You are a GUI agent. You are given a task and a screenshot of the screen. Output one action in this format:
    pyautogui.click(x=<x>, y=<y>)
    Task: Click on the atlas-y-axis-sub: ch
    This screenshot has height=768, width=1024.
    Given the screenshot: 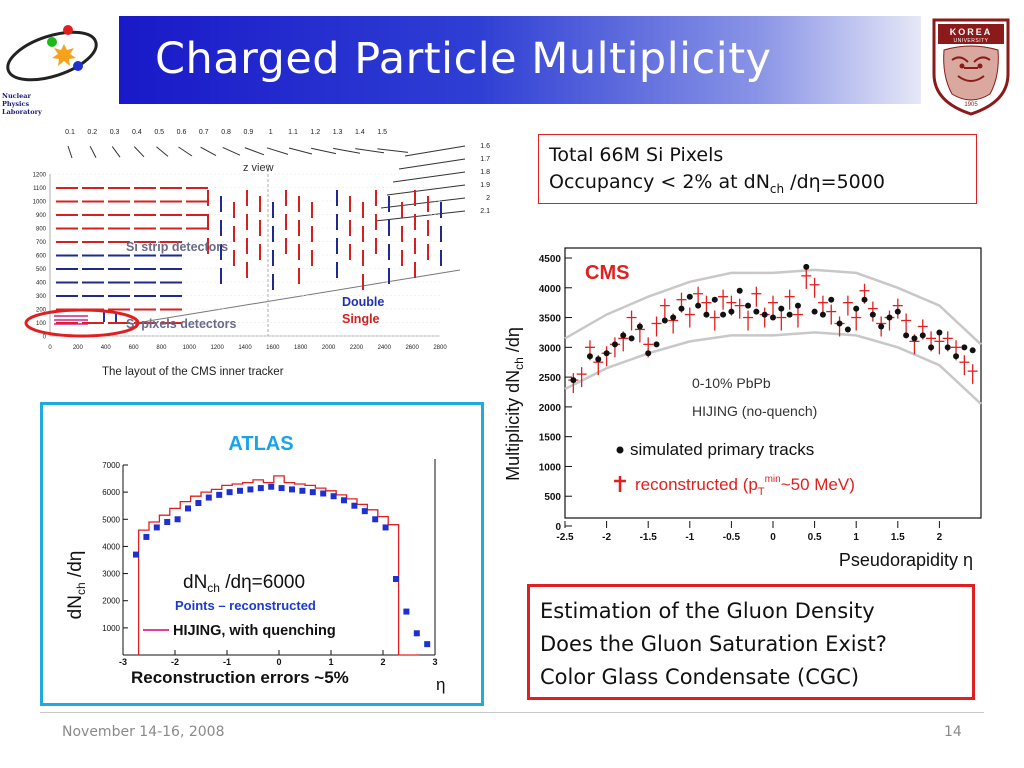 What is the action you would take?
    pyautogui.click(x=81, y=588)
    